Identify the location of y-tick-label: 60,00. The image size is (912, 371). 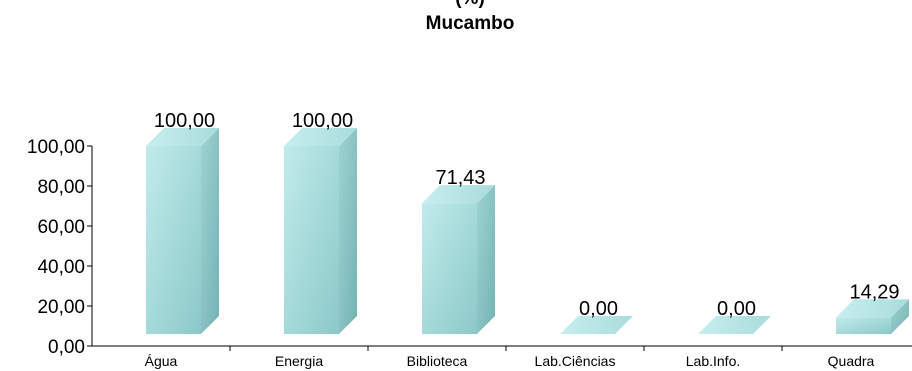
(61, 227).